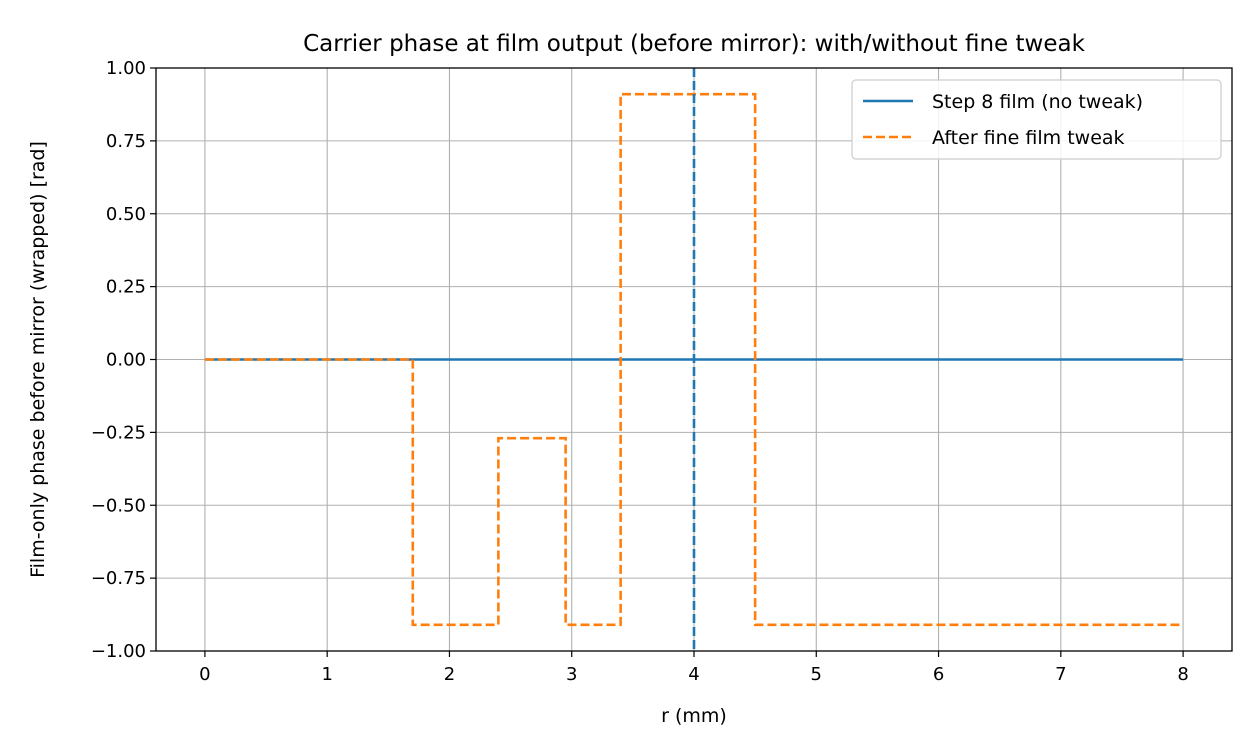 This screenshot has width=1260, height=756. Describe the element at coordinates (1060, 674) in the screenshot. I see `x-tick-label: 7` at that location.